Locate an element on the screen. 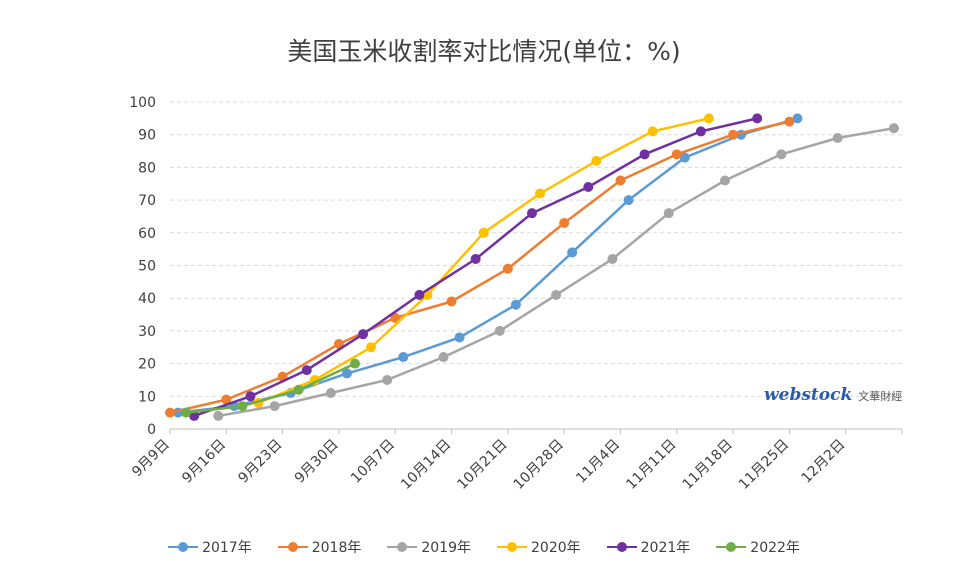 The height and width of the screenshot is (587, 968). legend-item: 2019年 is located at coordinates (429, 547).